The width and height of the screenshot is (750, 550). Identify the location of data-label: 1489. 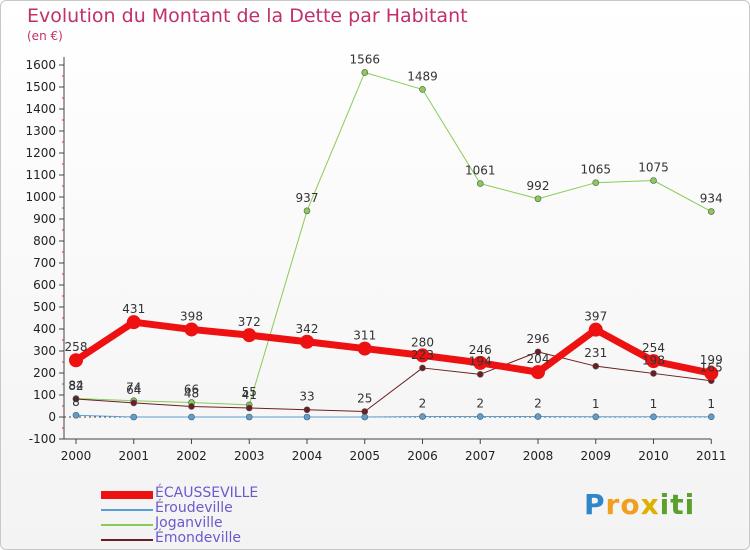
(422, 76).